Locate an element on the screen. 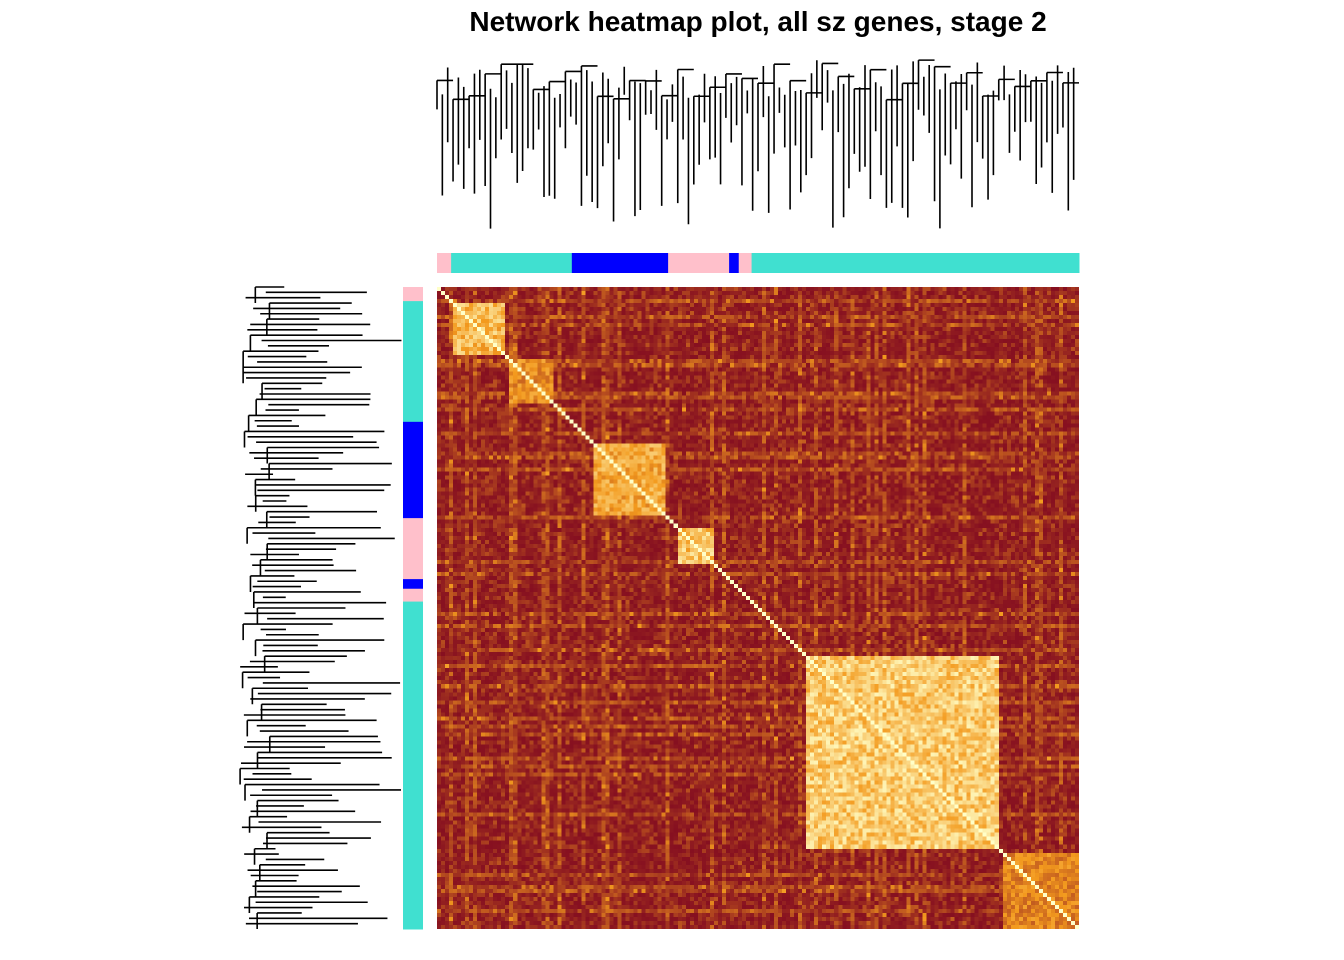 The image size is (1344, 960). left-dendrogram-branches is located at coordinates (320, 607).